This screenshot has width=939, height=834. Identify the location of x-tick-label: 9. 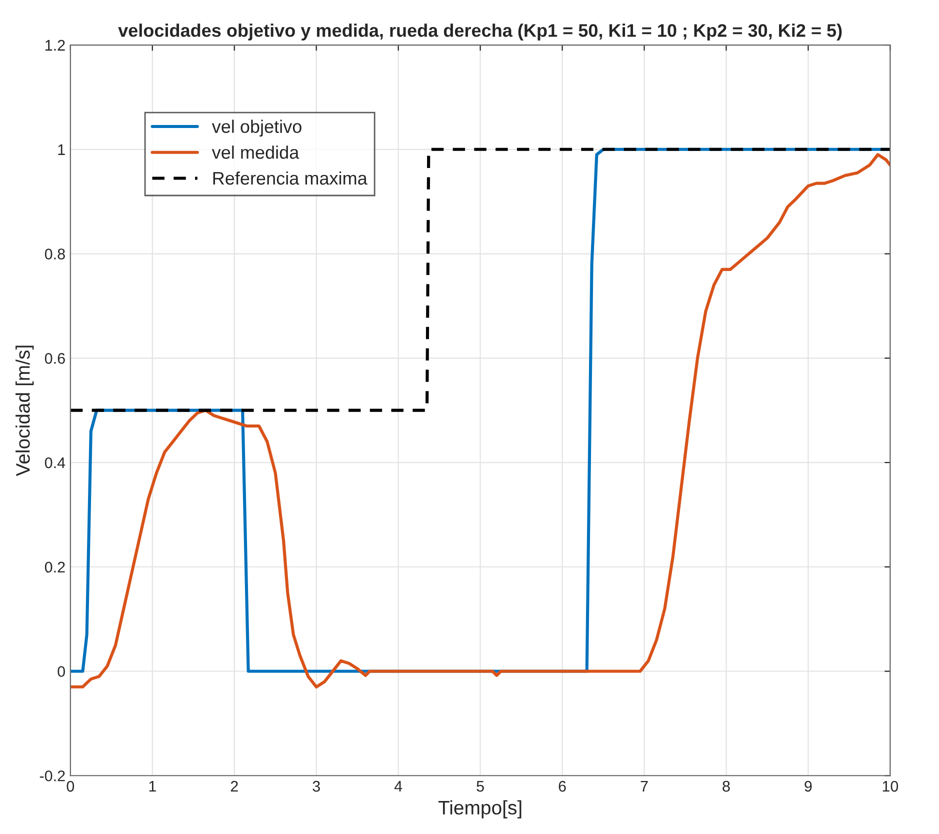
(808, 786).